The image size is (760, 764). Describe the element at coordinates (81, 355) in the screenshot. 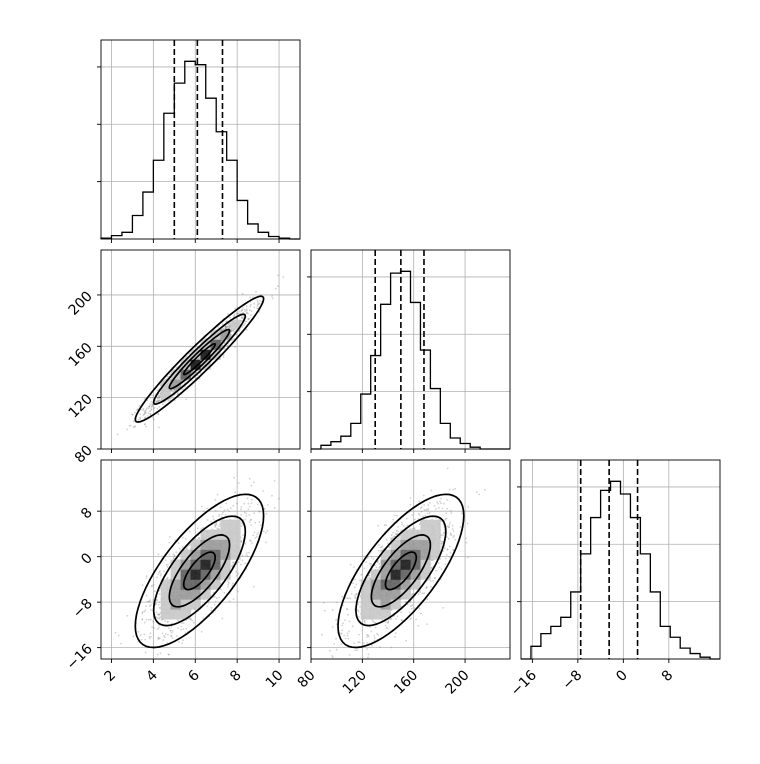

I see `y-tick-label: 160` at that location.